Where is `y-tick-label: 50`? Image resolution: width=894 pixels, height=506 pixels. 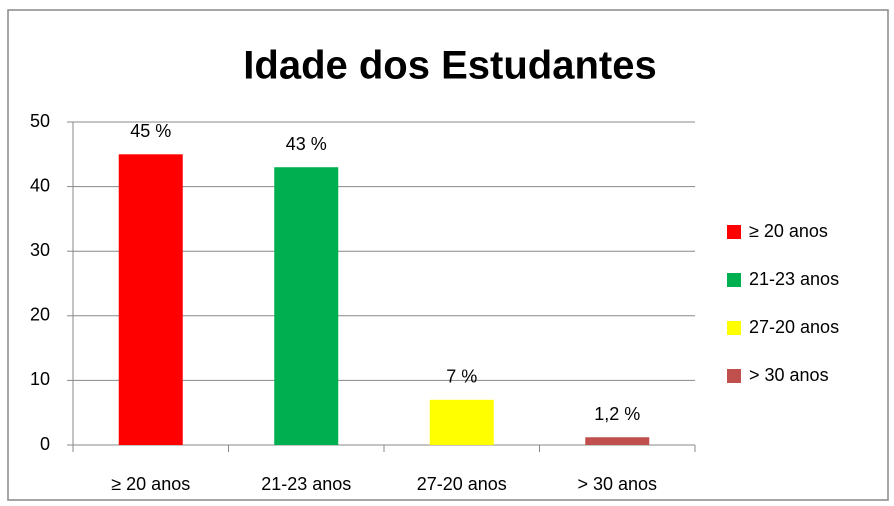 y-tick-label: 50 is located at coordinates (40, 121).